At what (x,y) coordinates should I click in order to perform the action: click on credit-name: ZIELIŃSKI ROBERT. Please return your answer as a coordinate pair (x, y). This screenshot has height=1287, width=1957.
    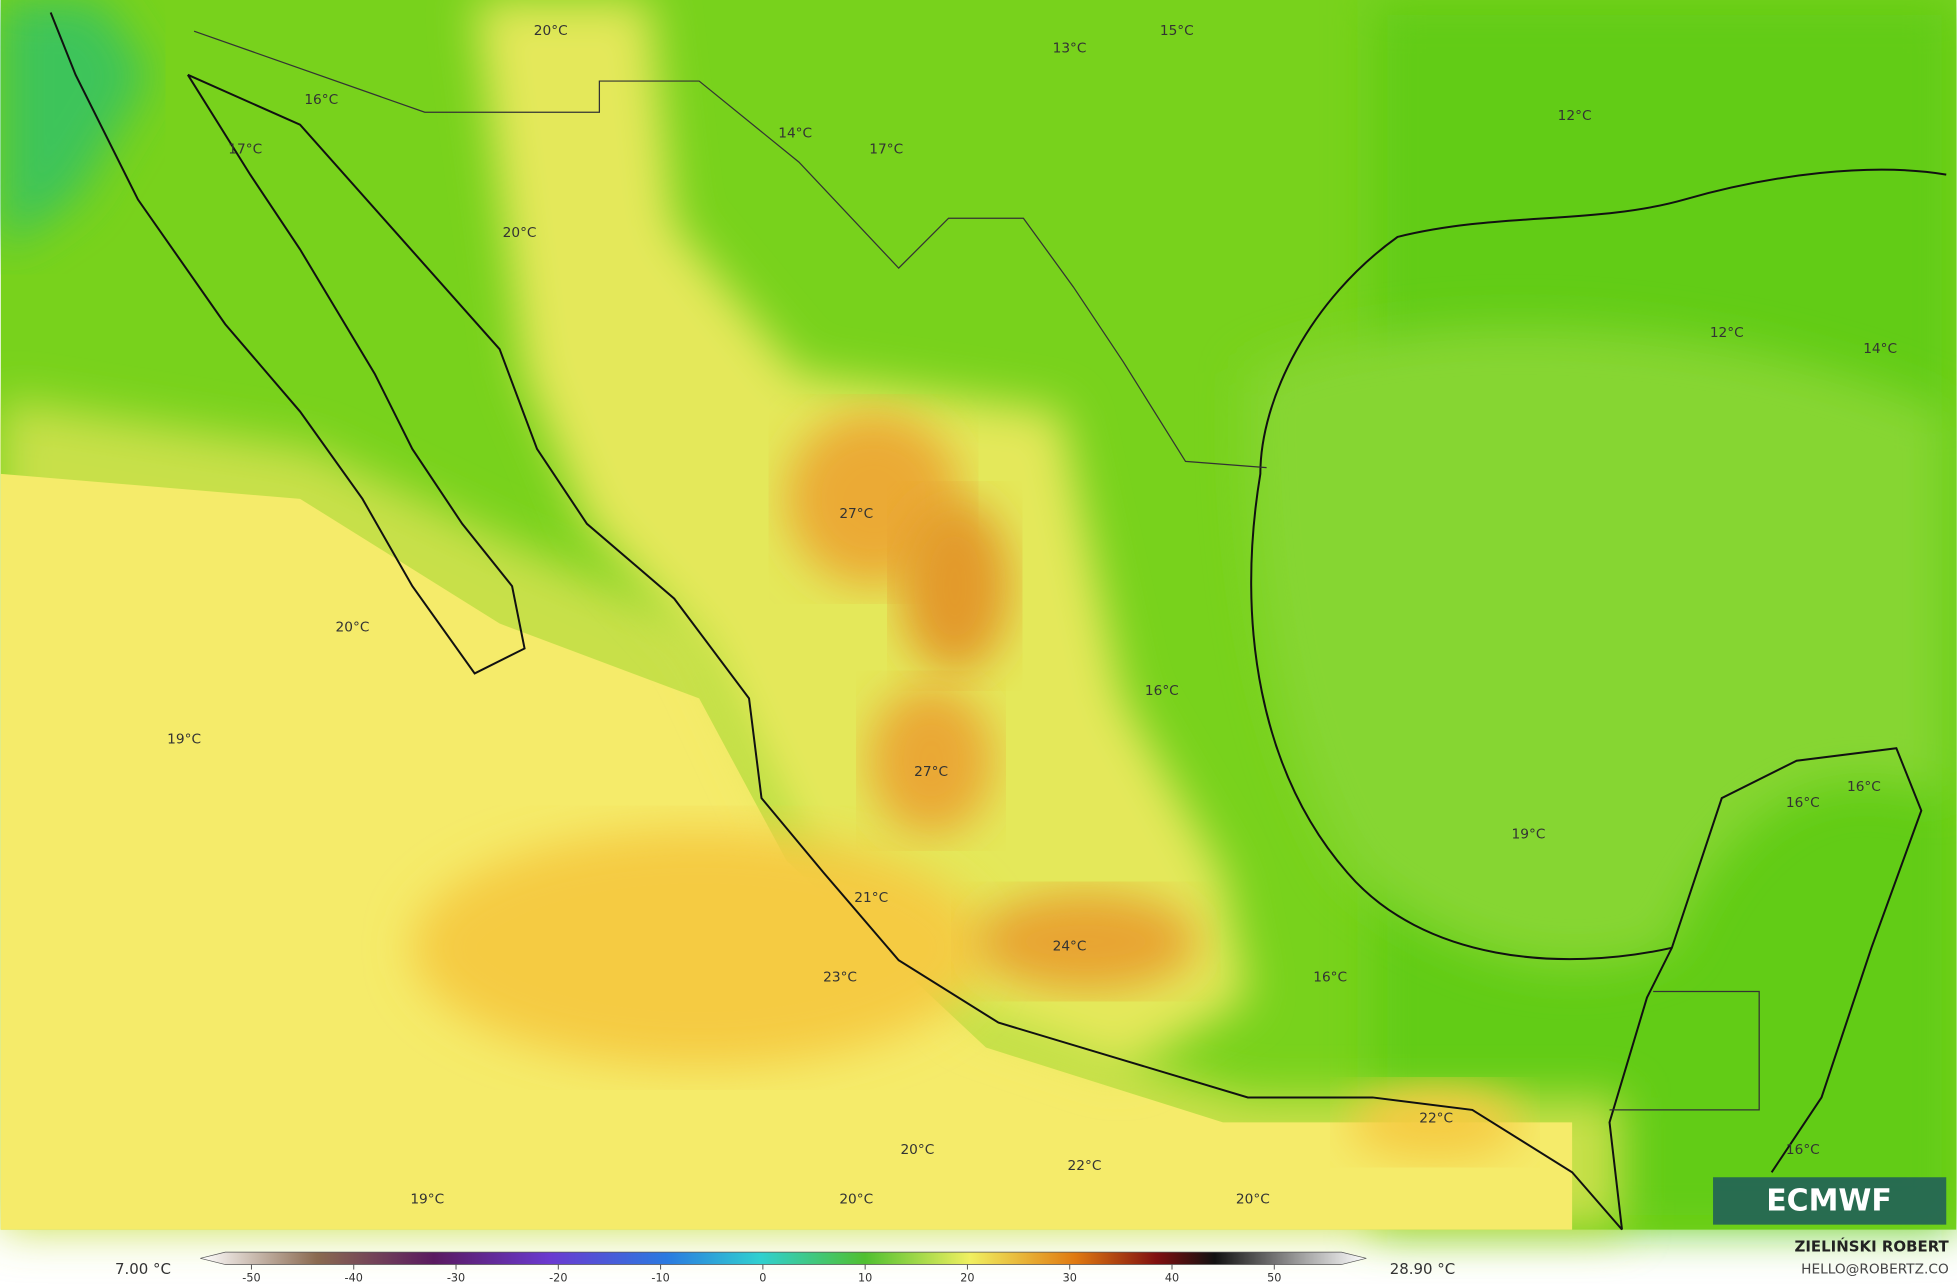
    Looking at the image, I should click on (1872, 1246).